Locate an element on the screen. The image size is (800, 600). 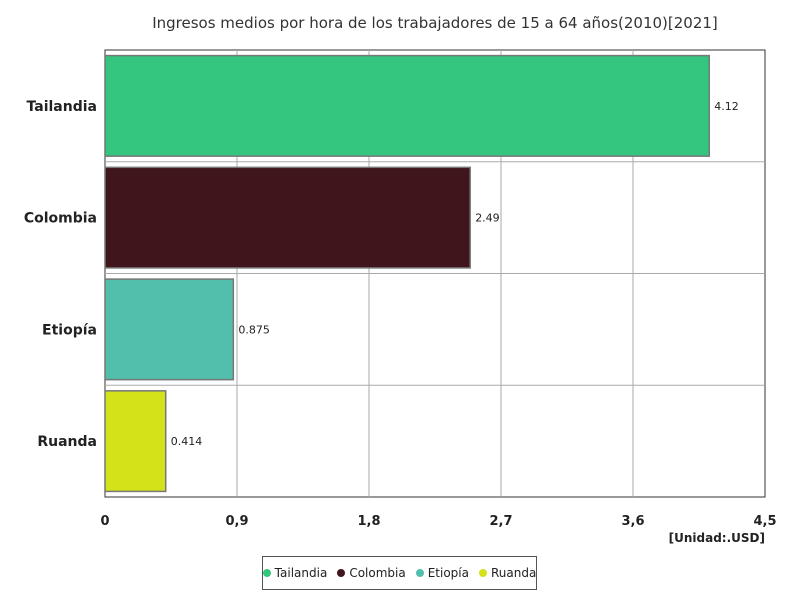
legend-item-etiopía: Etiopía is located at coordinates (442, 573).